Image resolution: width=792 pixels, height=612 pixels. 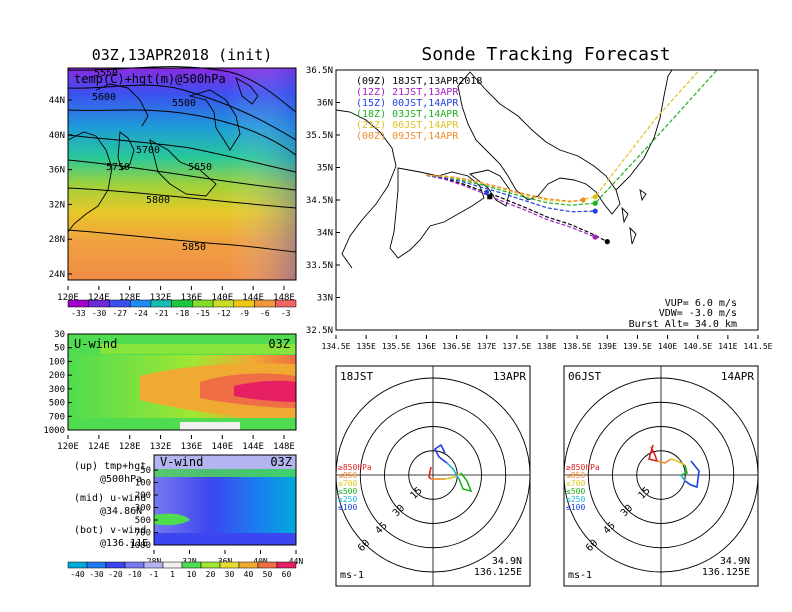 What do you see at coordinates (130, 298) in the screenshot?
I see `axis-tick-label: 128E` at bounding box center [130, 298].